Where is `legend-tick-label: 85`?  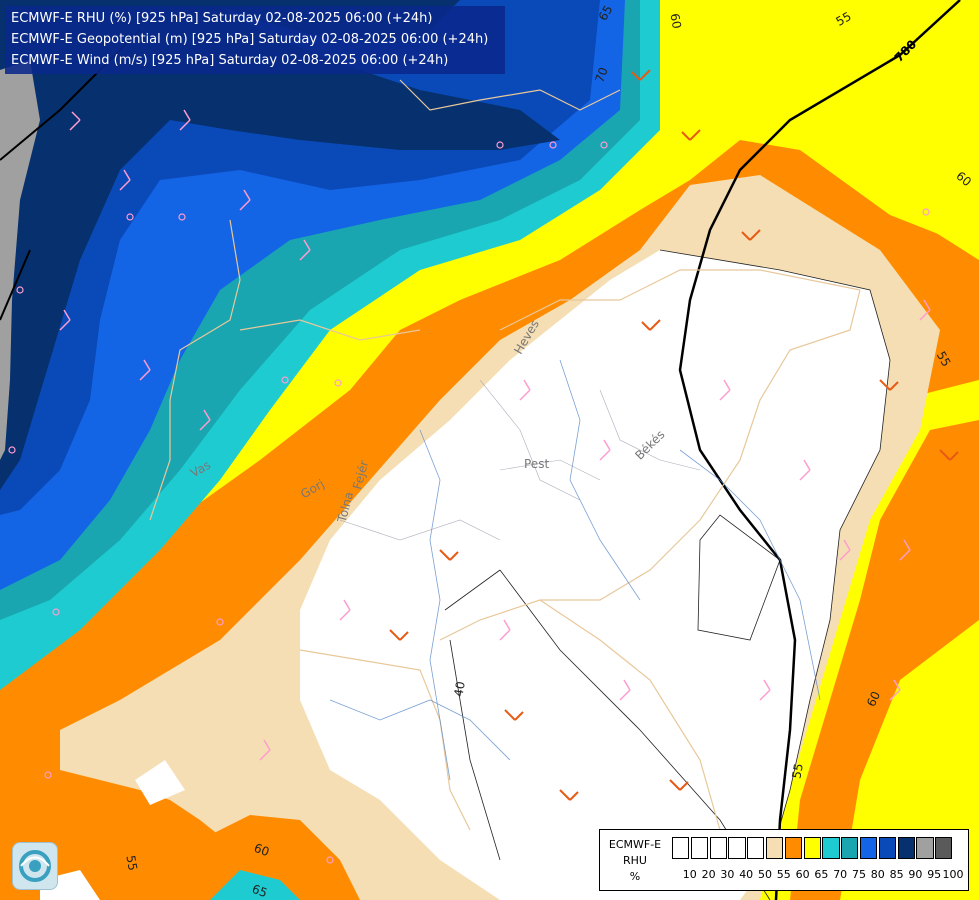
legend-tick-label: 85 is located at coordinates (896, 874).